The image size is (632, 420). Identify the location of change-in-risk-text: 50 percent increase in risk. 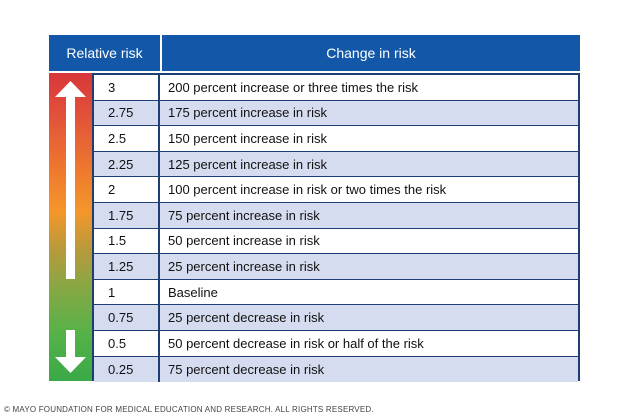
(369, 241).